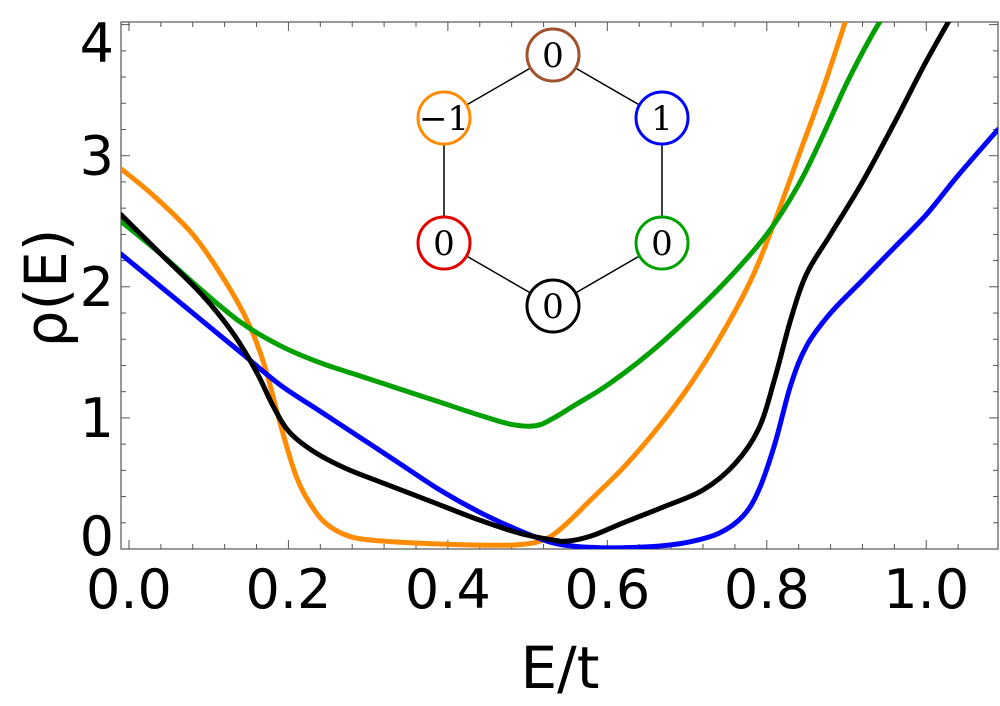  Describe the element at coordinates (97, 156) in the screenshot. I see `y-tick-label: 3` at that location.